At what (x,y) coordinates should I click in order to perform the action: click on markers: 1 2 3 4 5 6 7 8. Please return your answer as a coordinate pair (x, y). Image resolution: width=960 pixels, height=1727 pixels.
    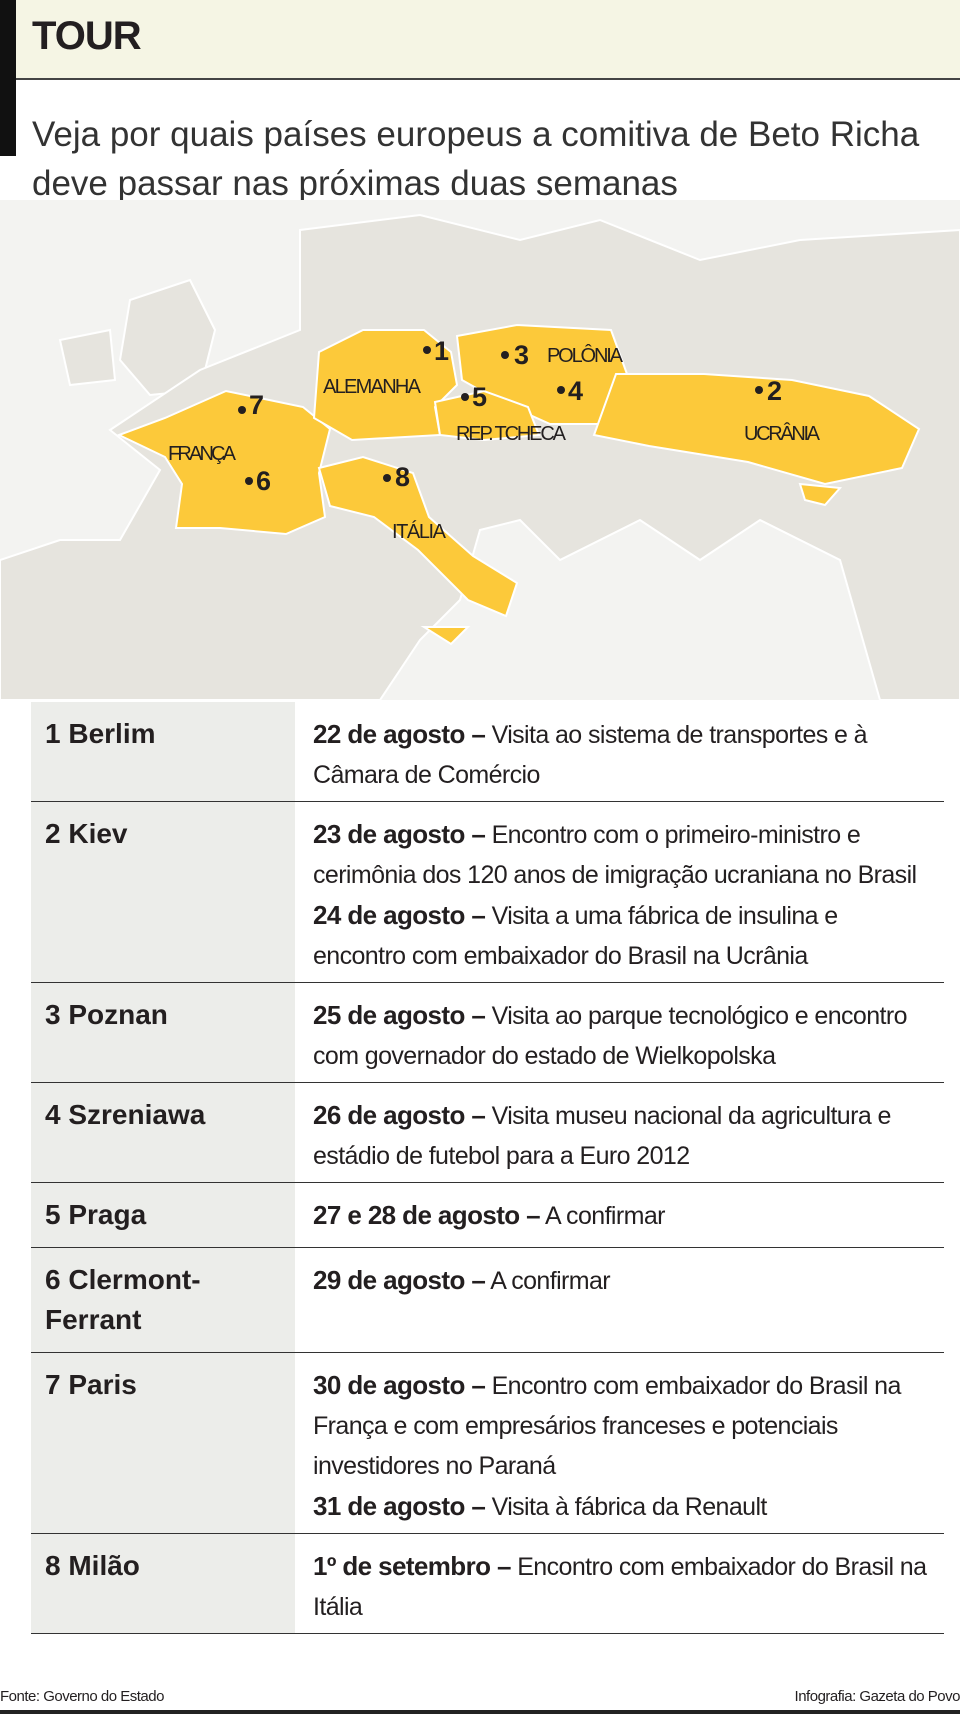
    Looking at the image, I should click on (510, 416).